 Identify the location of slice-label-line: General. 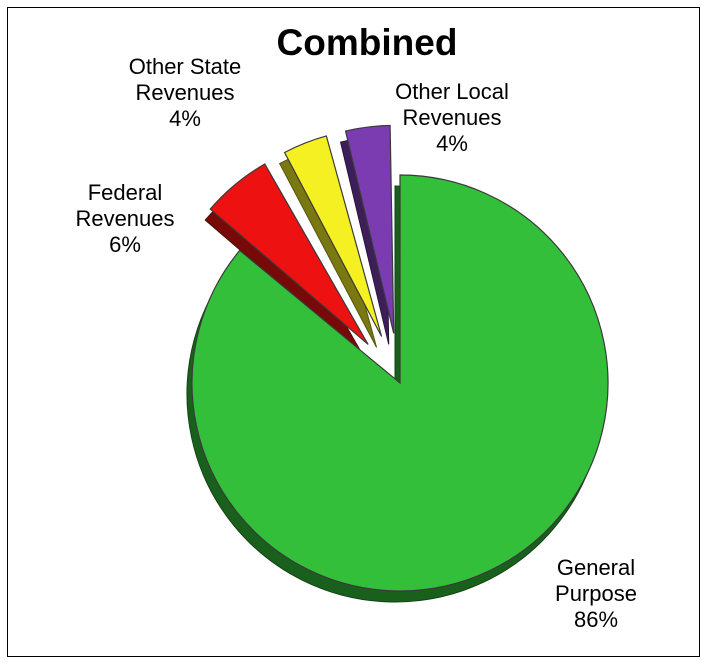
(596, 567).